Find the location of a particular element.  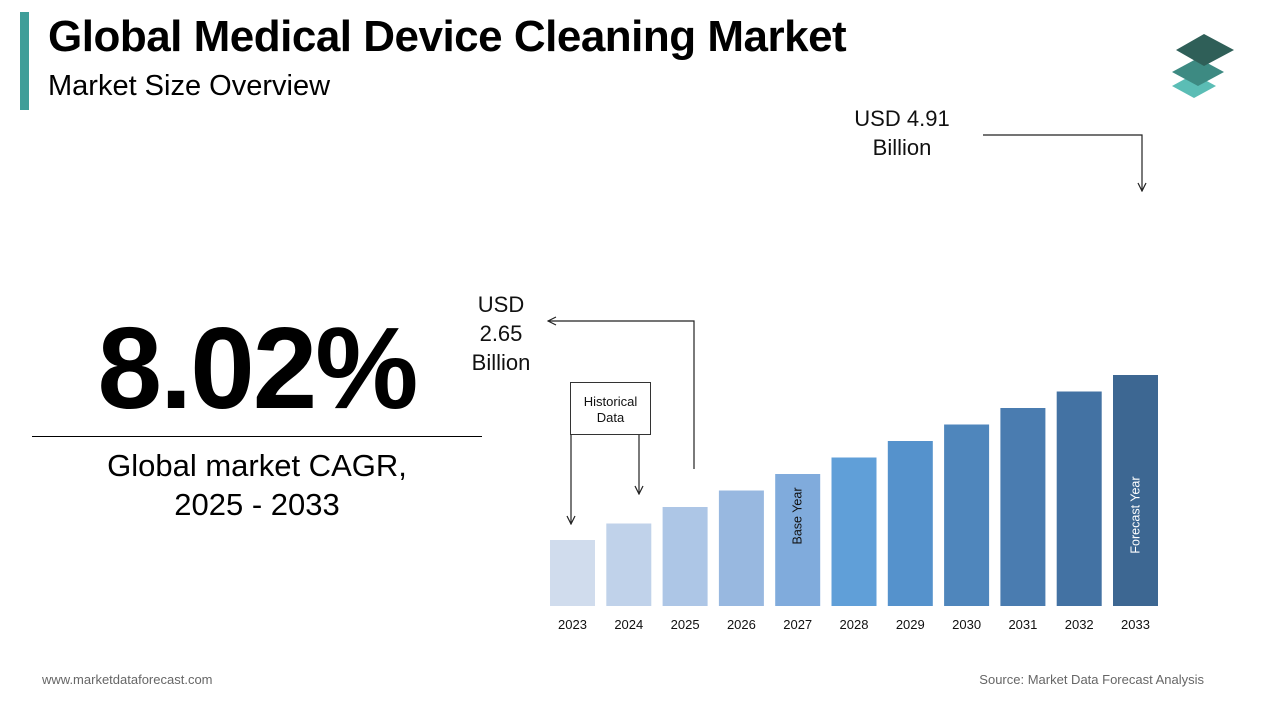

end-value-line1: USD 4.91 is located at coordinates (902, 118).